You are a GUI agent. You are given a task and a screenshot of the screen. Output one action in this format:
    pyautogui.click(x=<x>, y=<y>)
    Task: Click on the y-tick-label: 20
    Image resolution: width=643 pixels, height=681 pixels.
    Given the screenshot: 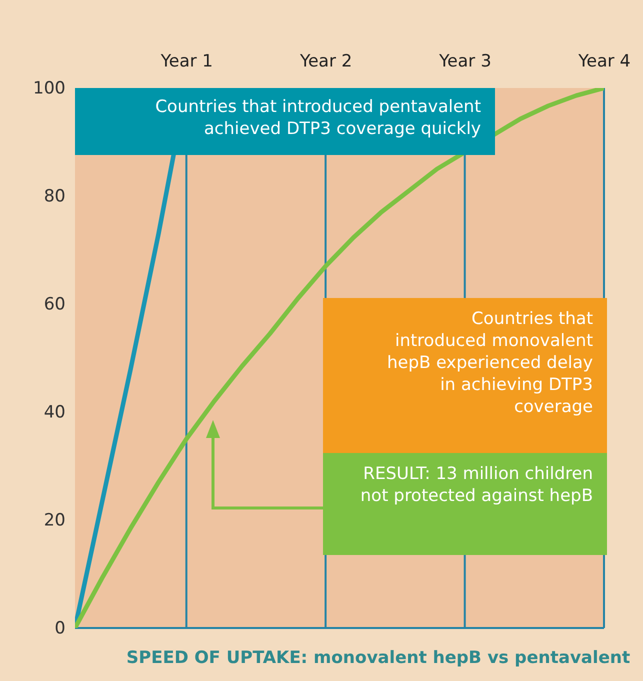 What is the action you would take?
    pyautogui.click(x=55, y=520)
    